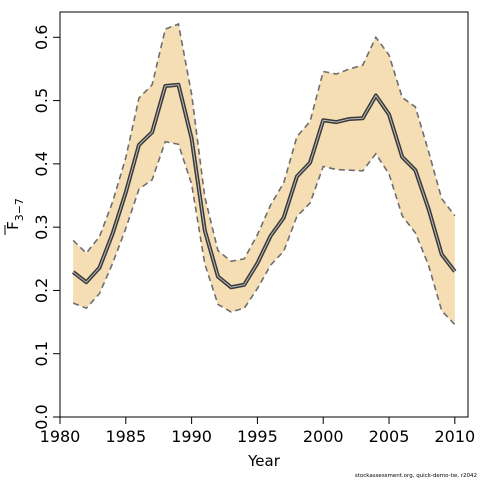 The image size is (480, 480). I want to click on y-axis-title-main: F, so click(13, 225).